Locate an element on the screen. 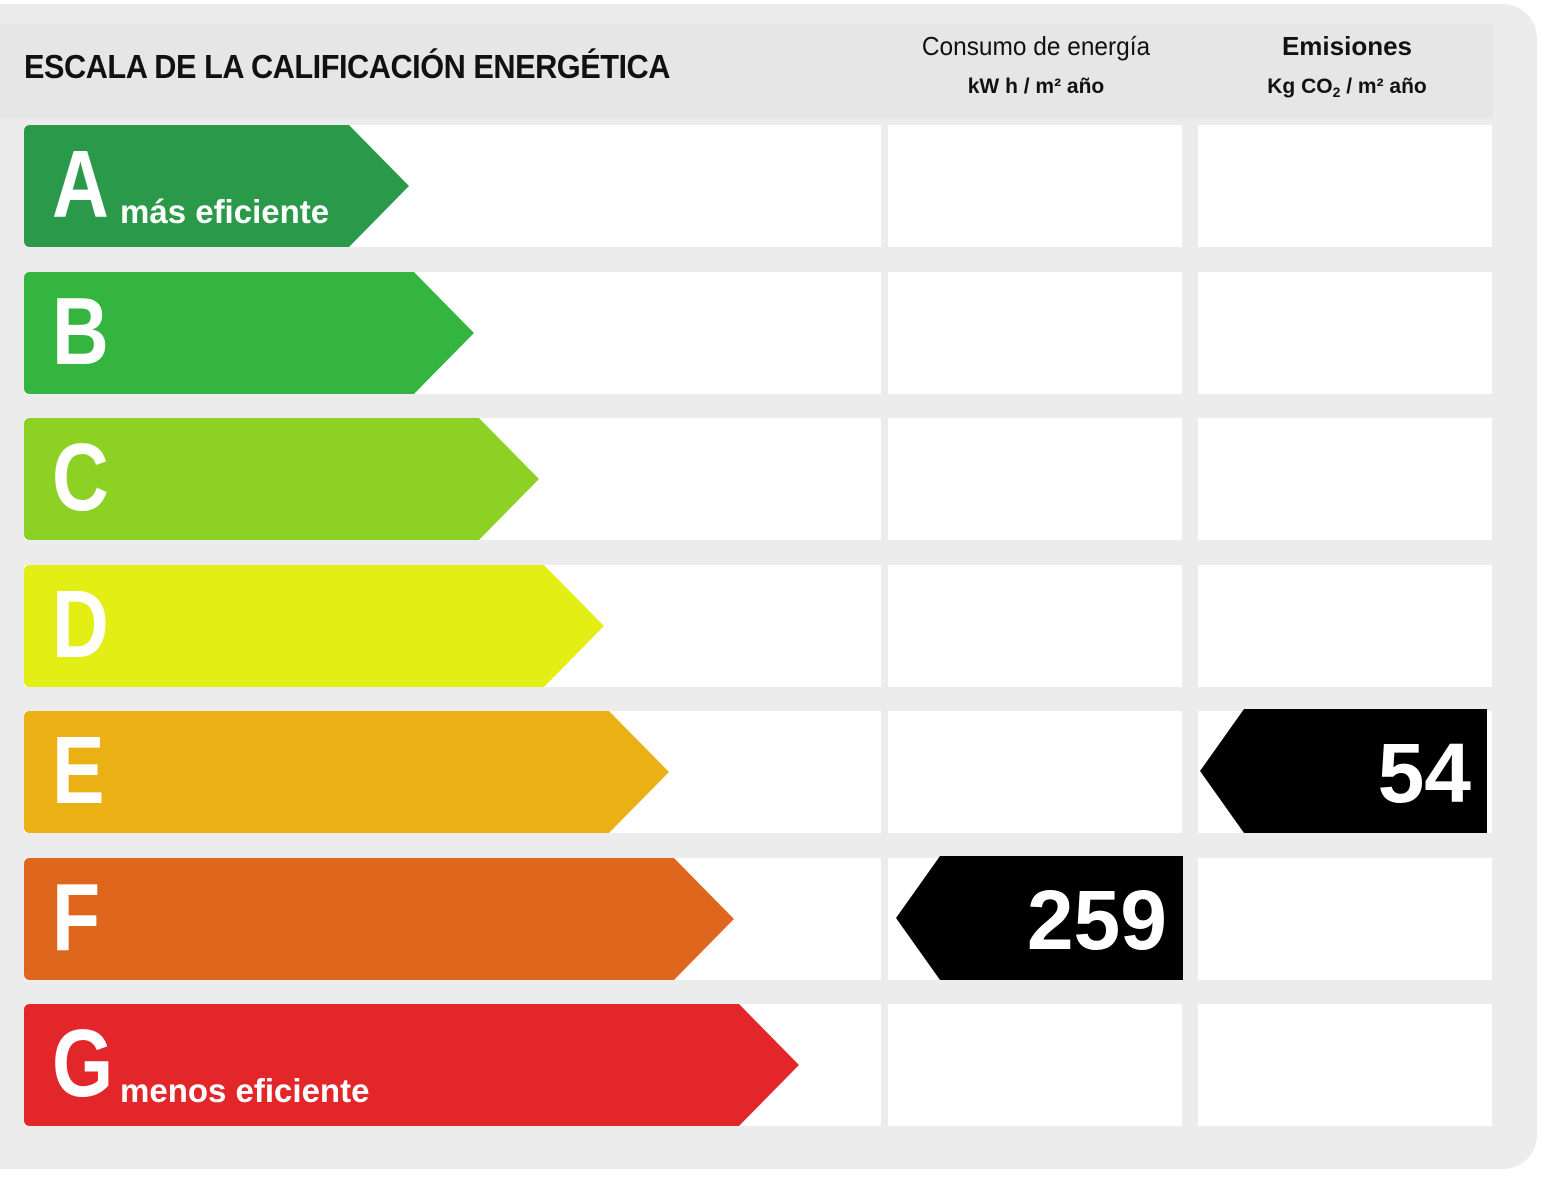 The width and height of the screenshot is (1550, 1192). rating-arrow-fill-g is located at coordinates (411, 1065).